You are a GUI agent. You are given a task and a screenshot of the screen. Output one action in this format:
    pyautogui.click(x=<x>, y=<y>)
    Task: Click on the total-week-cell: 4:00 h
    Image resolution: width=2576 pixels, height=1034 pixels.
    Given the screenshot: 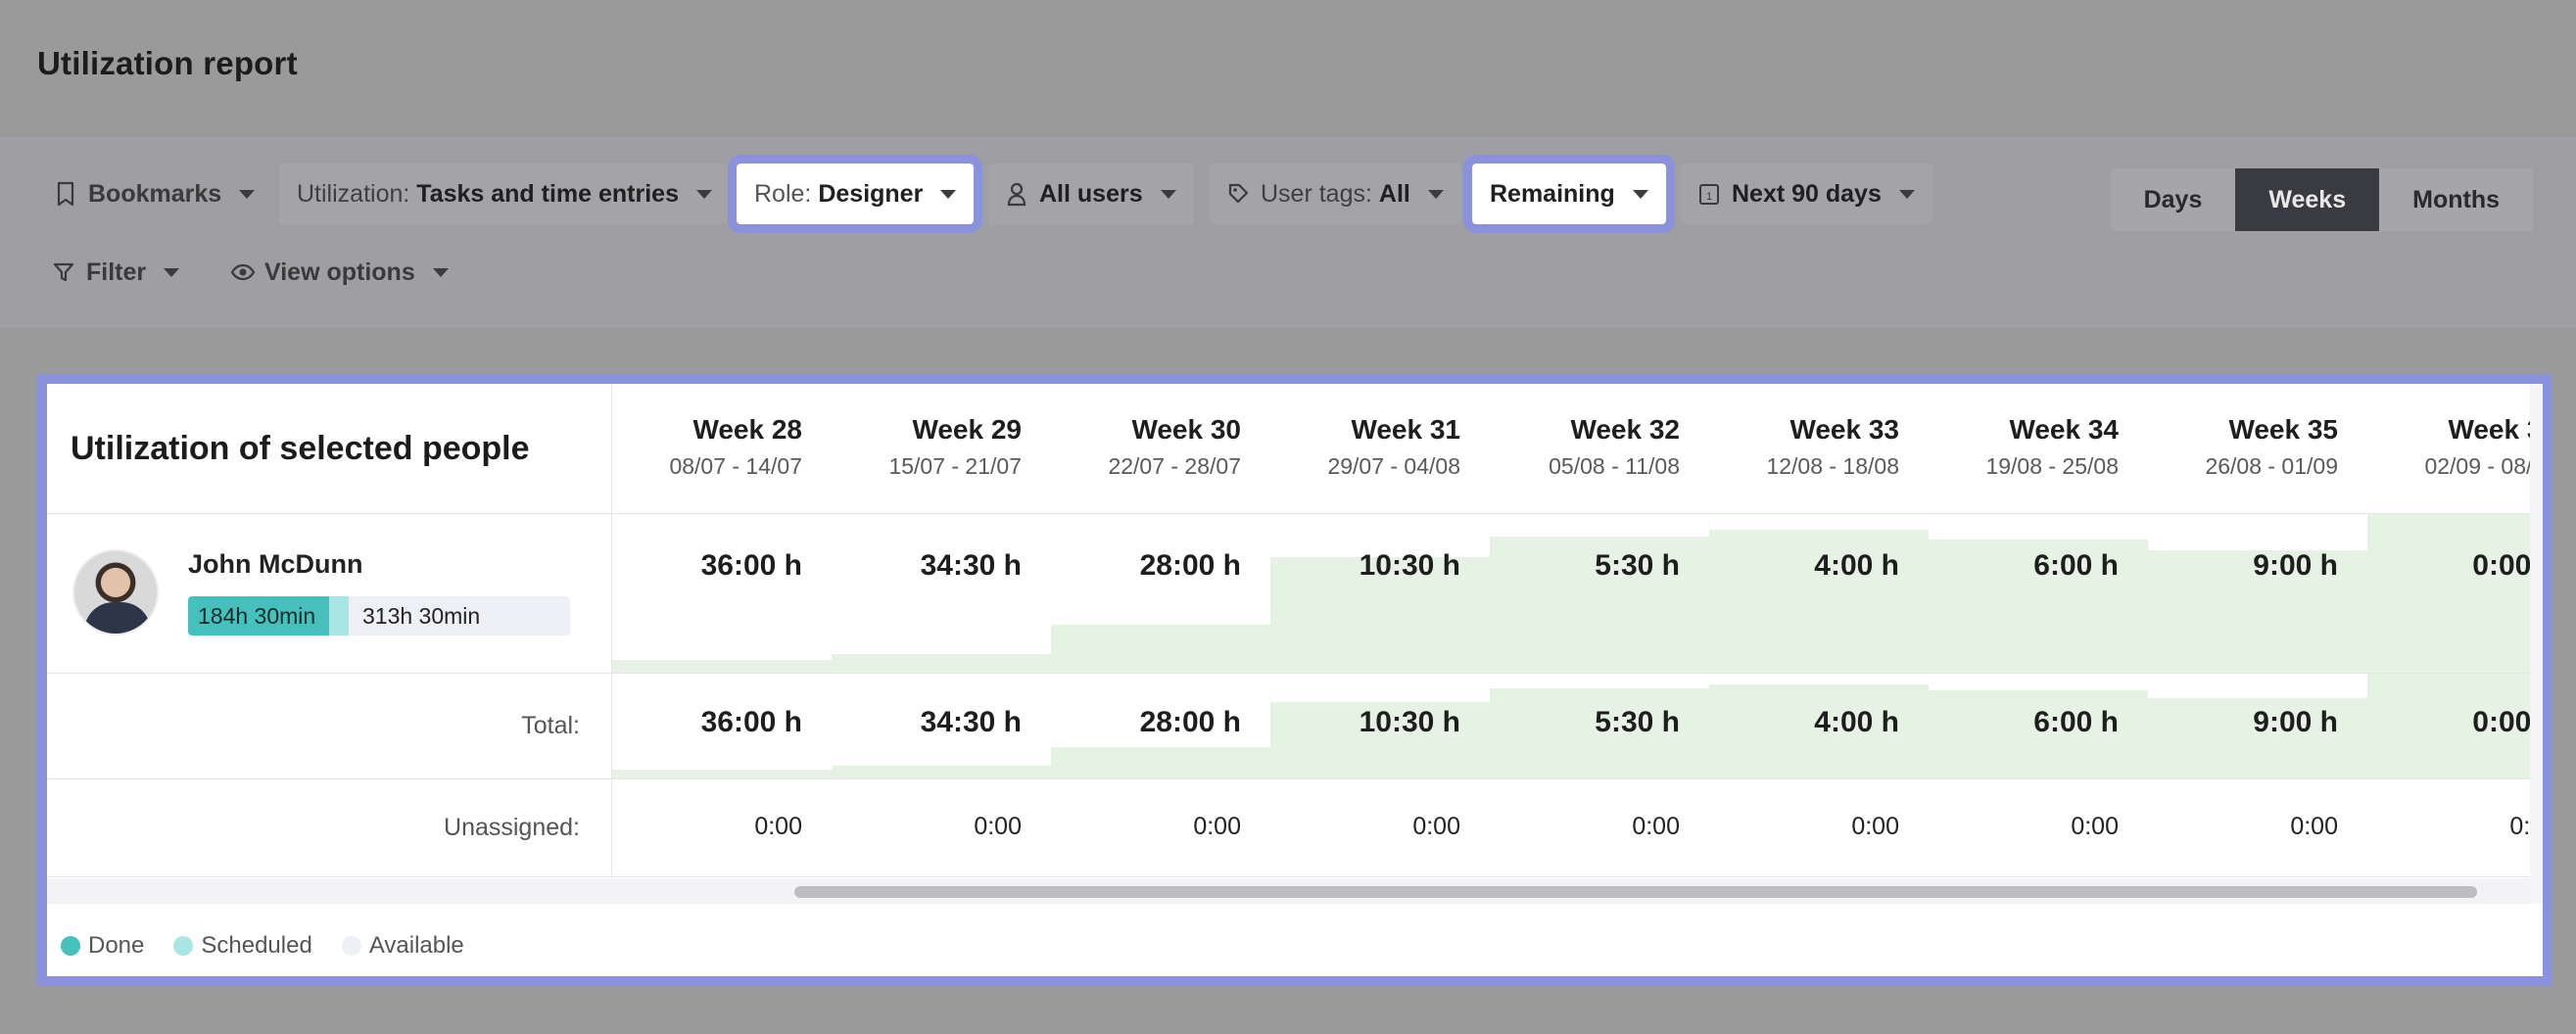 What is the action you would take?
    pyautogui.click(x=1819, y=726)
    